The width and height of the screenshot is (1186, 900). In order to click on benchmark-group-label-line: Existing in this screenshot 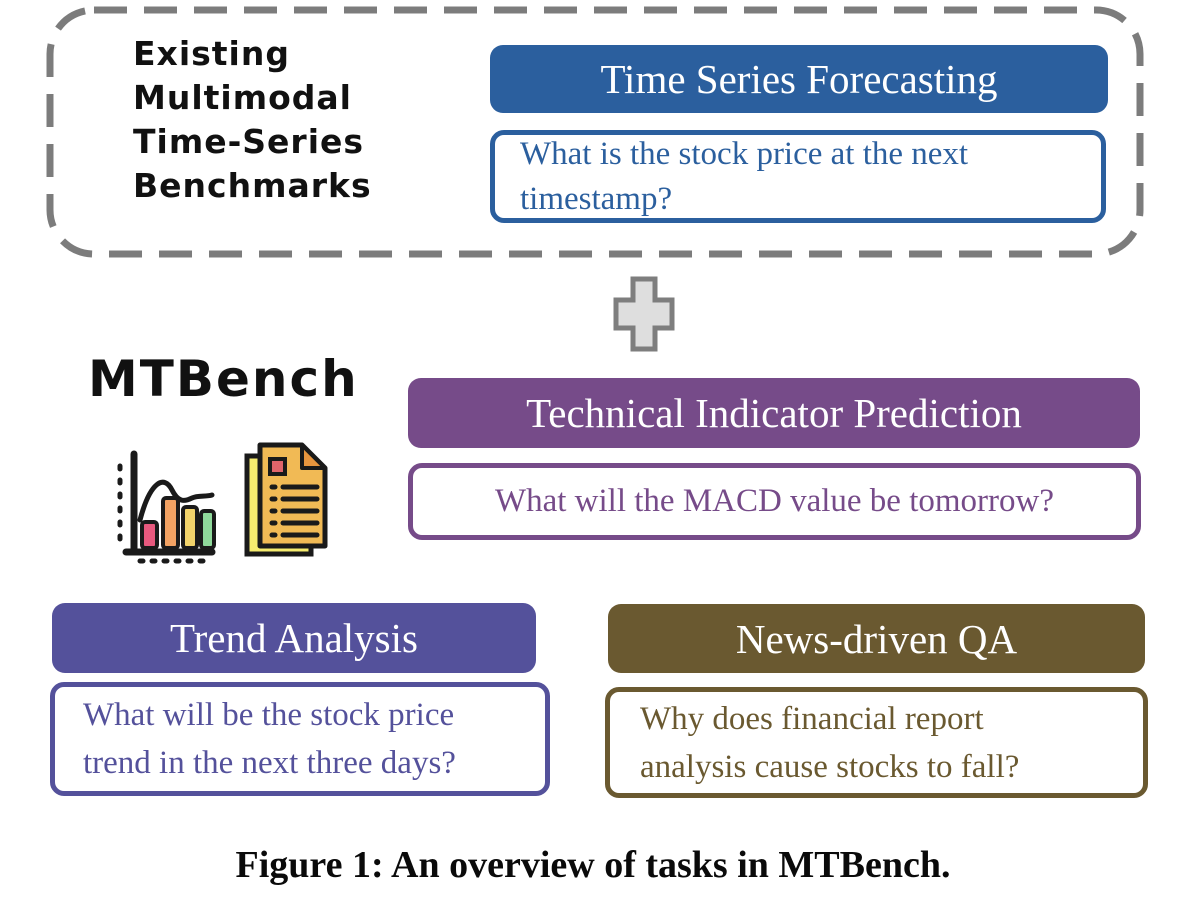, I will do `click(211, 53)`.